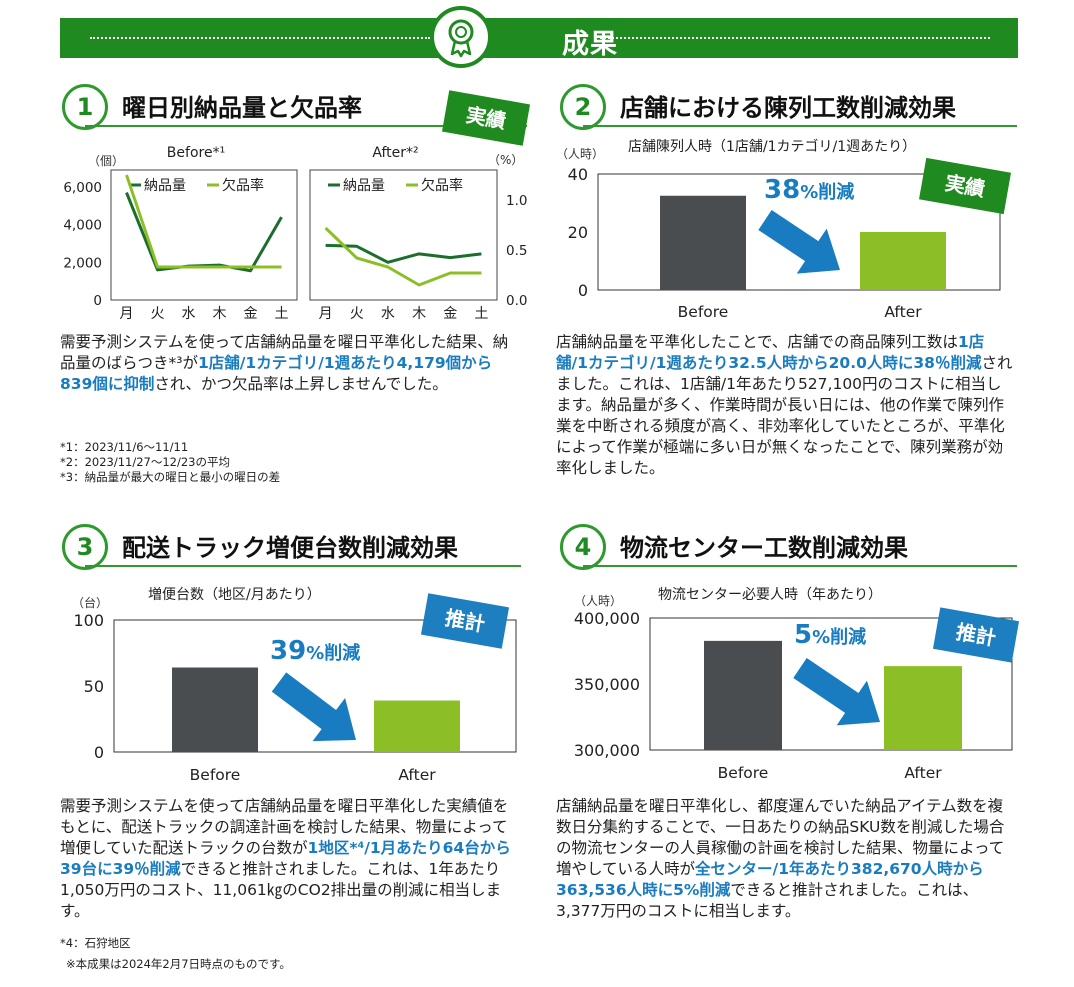 The image size is (1074, 987). Describe the element at coordinates (251, 314) in the screenshot. I see `line-chart-1-xtick: 金` at that location.